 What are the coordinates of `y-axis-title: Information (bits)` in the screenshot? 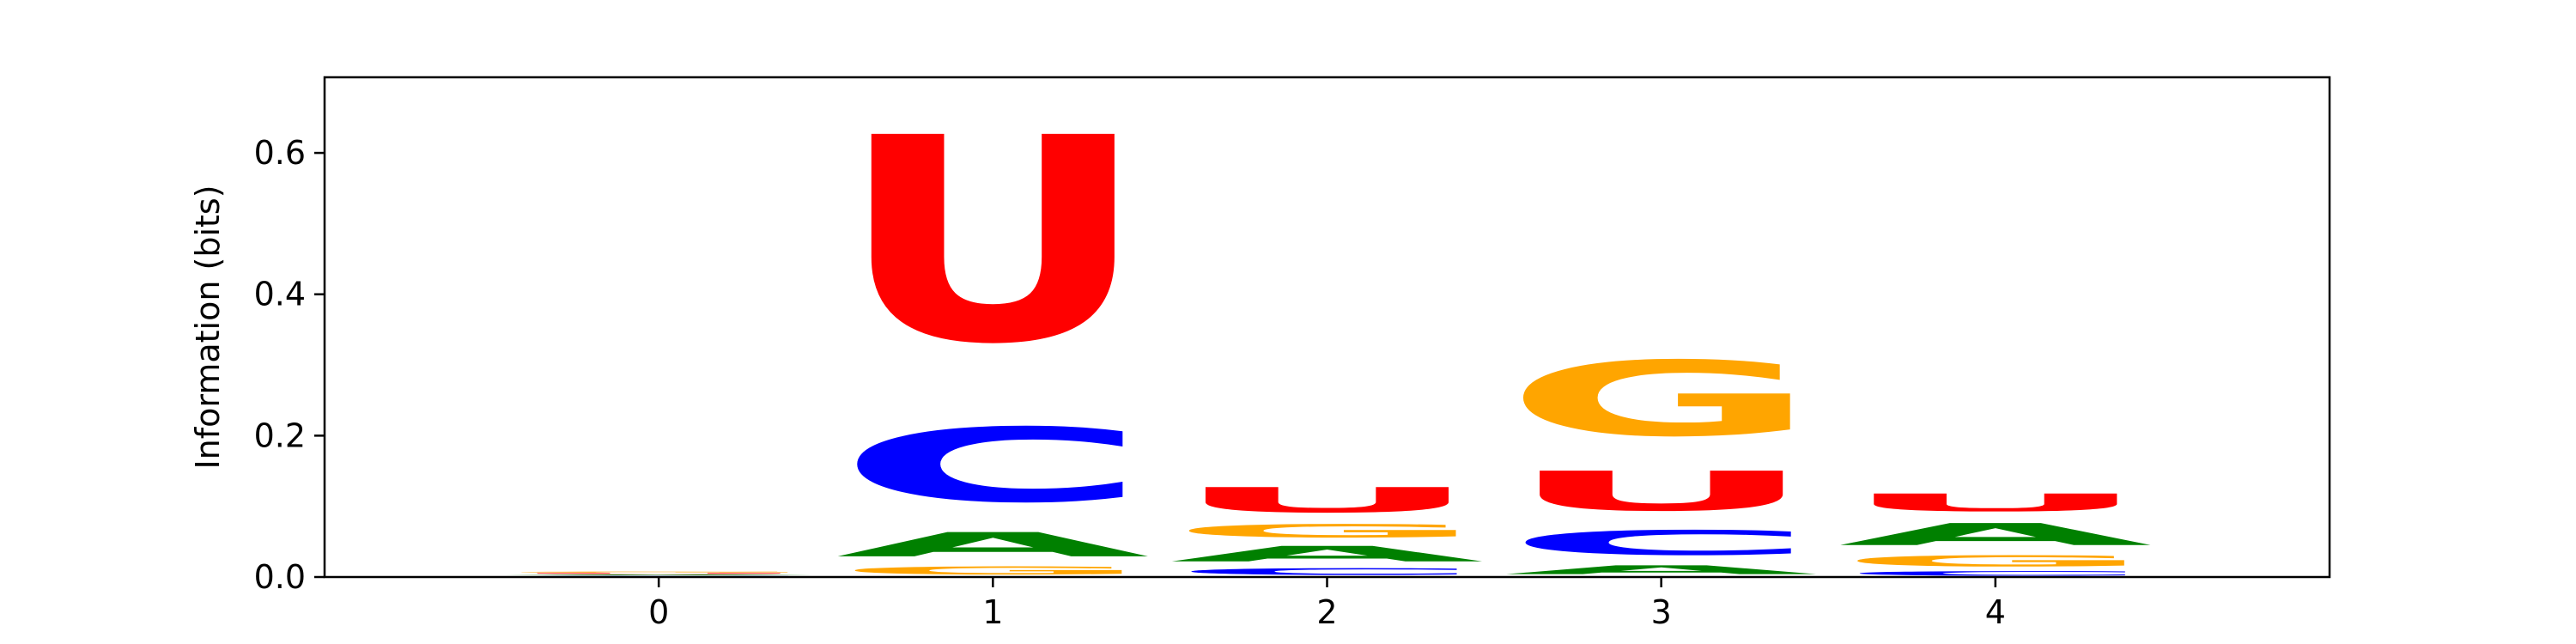 It's located at (208, 327).